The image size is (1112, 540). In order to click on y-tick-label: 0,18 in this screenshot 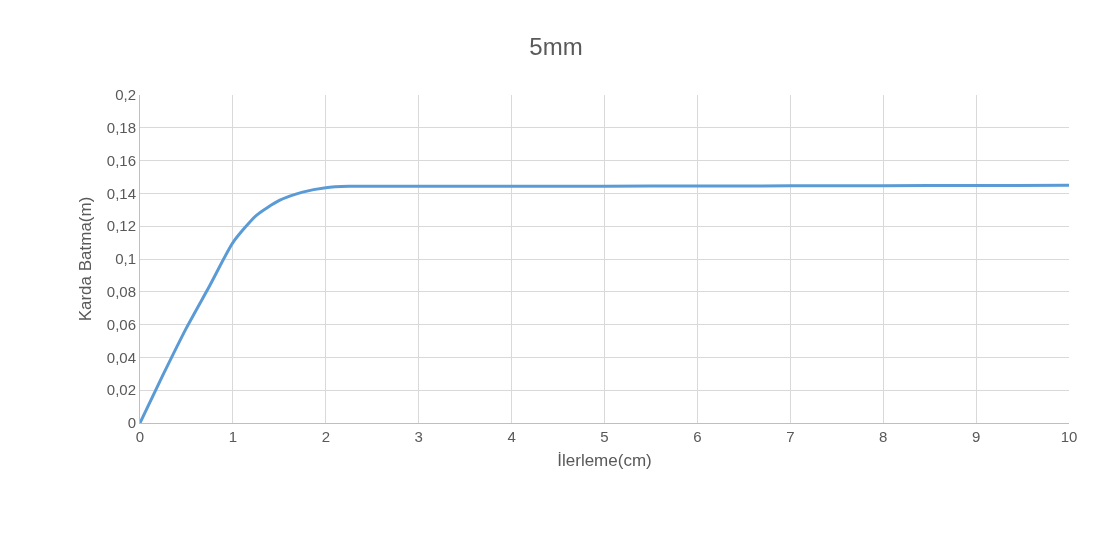, I will do `click(121, 128)`.